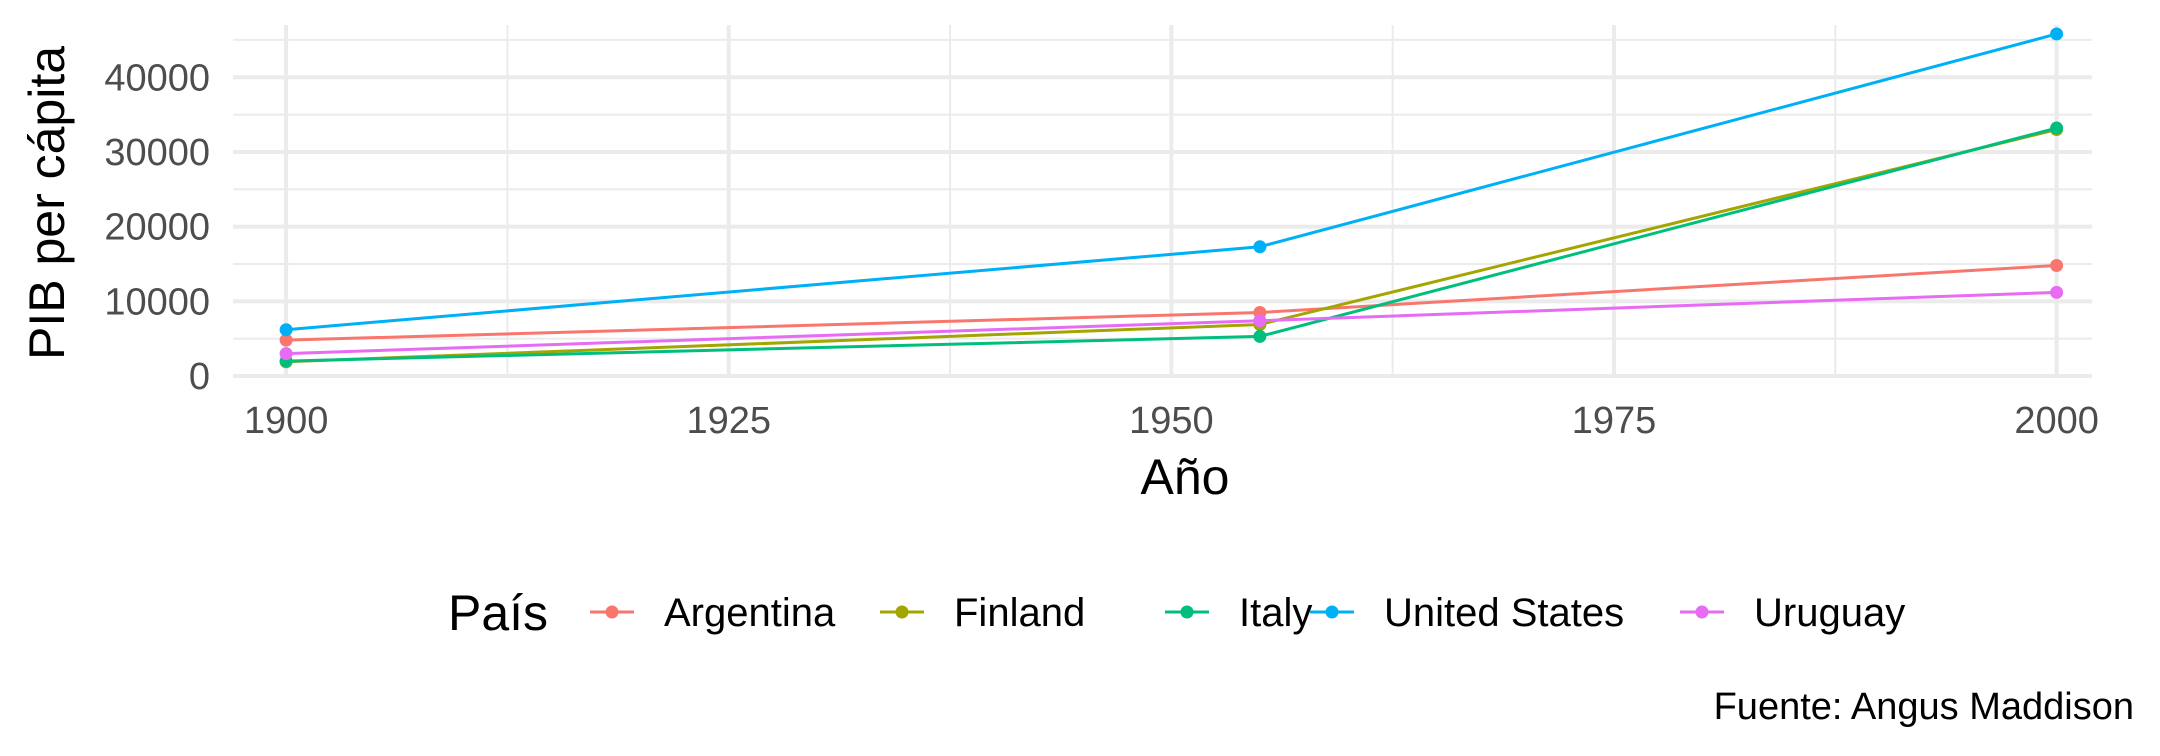  What do you see at coordinates (157, 302) in the screenshot?
I see `y-tick-label: 10000` at bounding box center [157, 302].